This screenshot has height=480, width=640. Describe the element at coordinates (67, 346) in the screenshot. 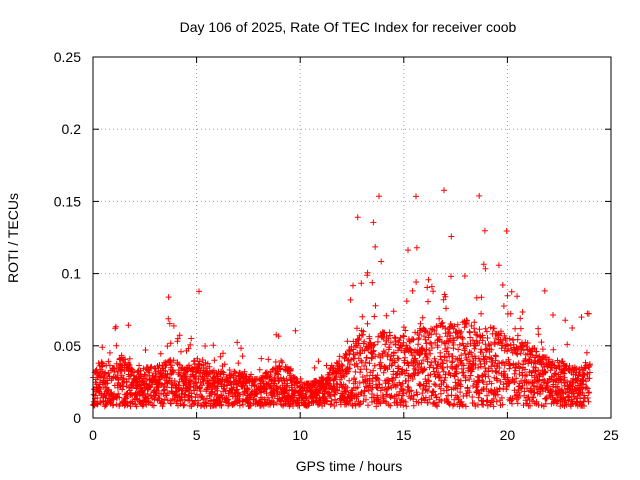

I see `y-tick-label: 0.05` at that location.